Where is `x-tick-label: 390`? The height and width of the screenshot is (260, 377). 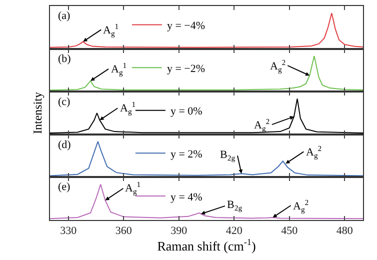
x-tick-label: 390 is located at coordinates (179, 231).